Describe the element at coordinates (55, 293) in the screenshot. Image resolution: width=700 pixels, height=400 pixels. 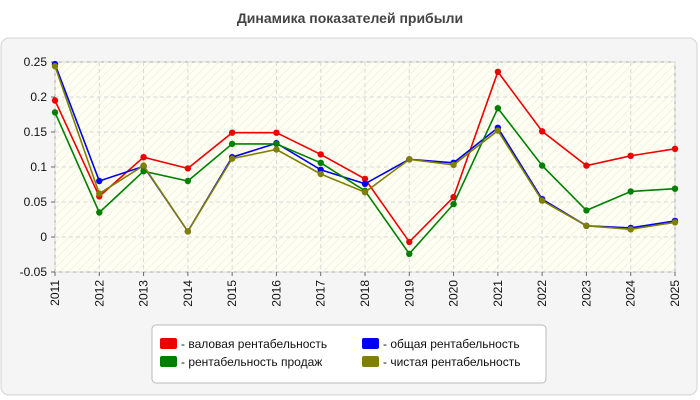
I see `x-tick-label: 2011` at that location.